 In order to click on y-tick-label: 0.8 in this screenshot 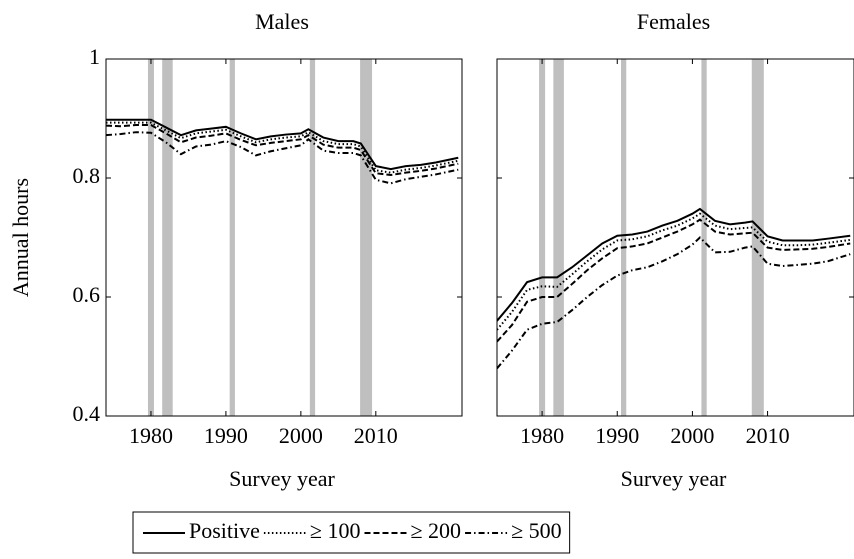, I will do `click(87, 175)`.